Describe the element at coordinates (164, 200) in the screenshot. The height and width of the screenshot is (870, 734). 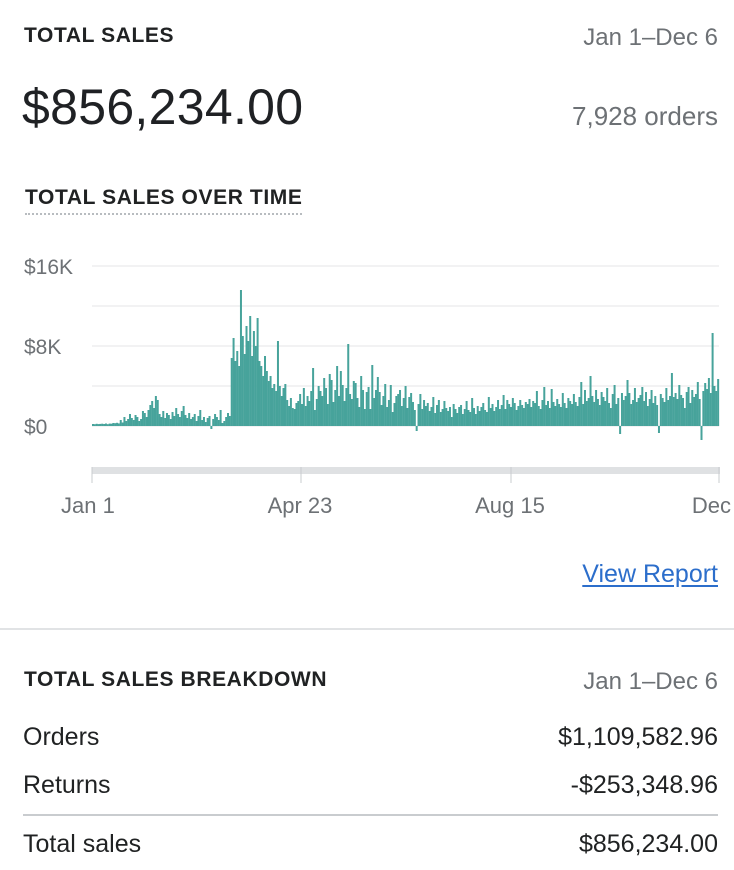
I see `chart-title: TOTAL SALES OVER TIME` at that location.